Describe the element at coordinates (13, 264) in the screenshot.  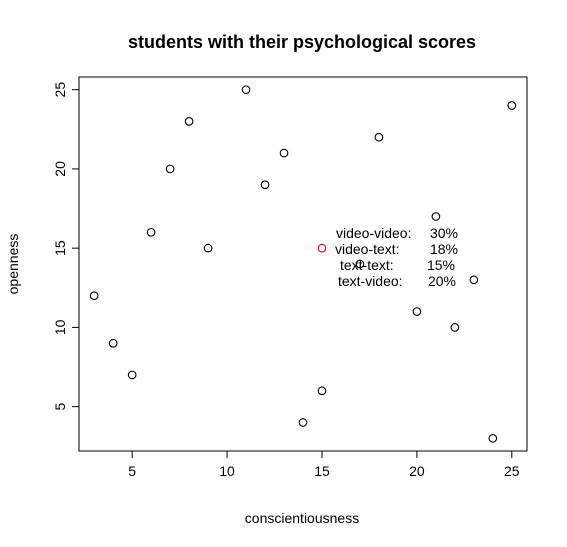
I see `y-axis-label: openness` at that location.